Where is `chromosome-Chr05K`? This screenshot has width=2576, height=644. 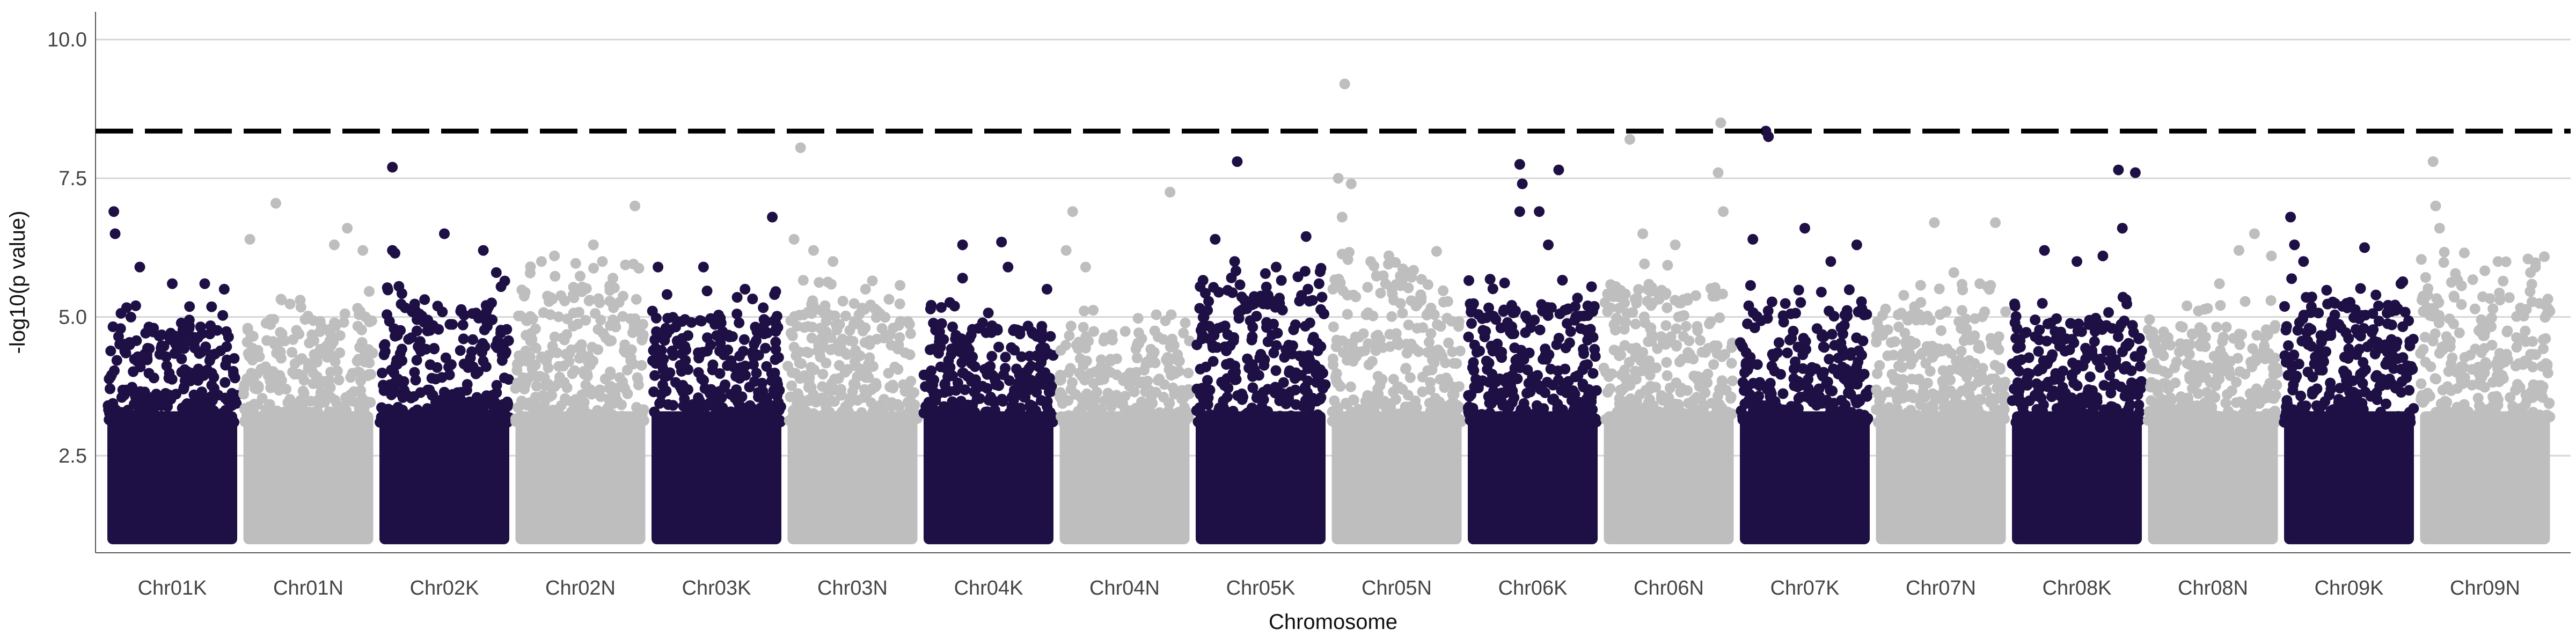 chromosome-Chr05K is located at coordinates (1261, 350).